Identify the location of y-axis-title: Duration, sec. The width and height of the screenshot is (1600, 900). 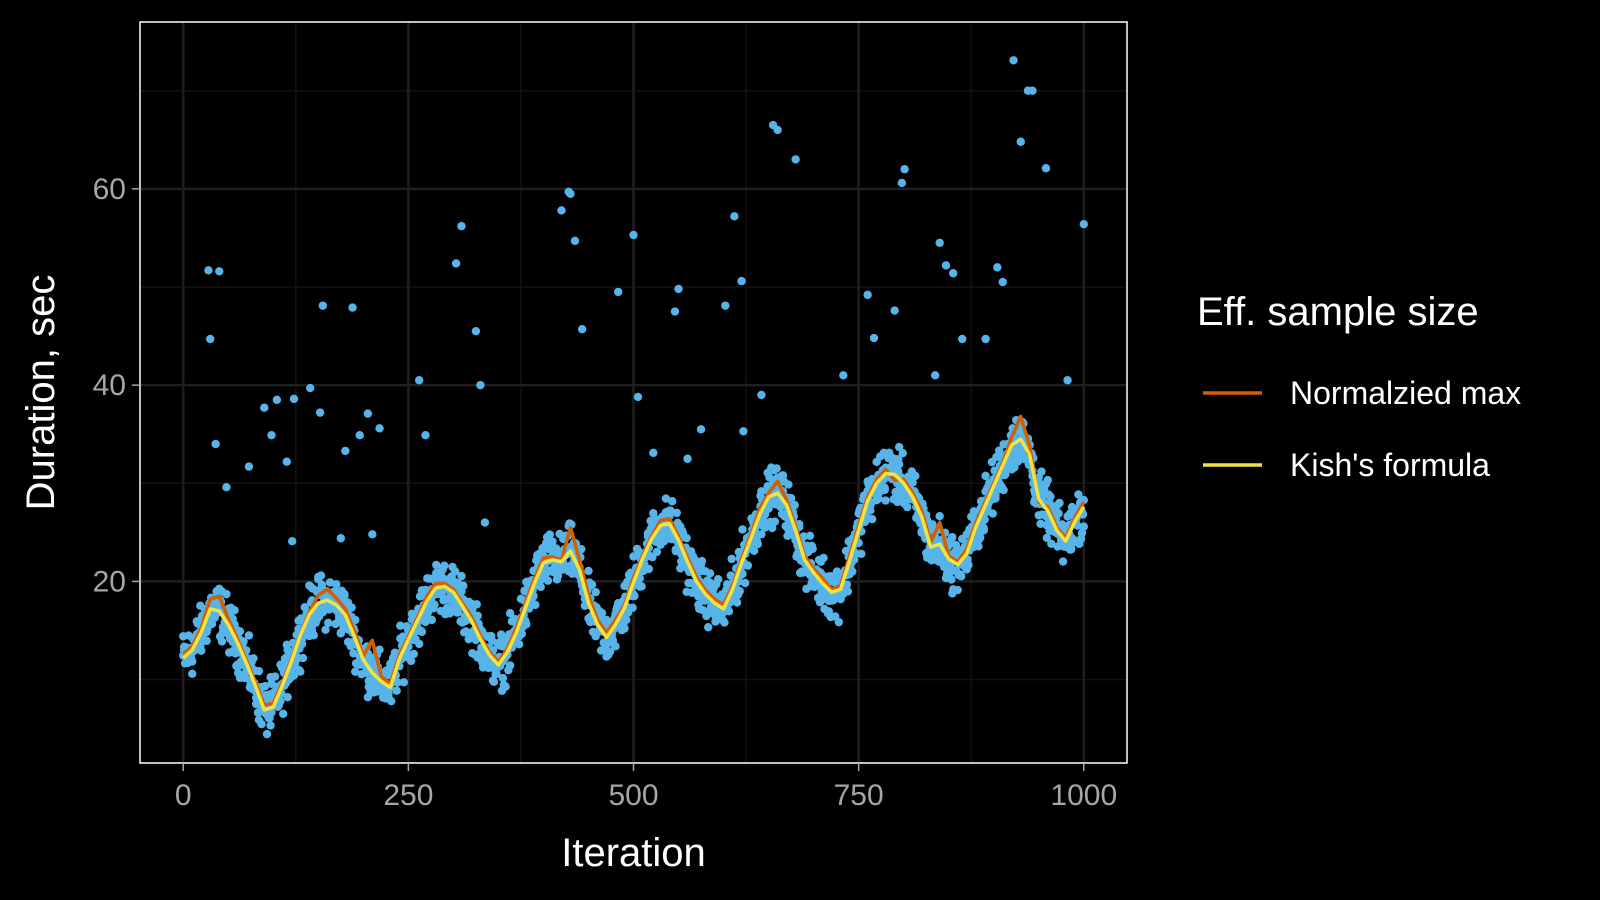
(41, 393).